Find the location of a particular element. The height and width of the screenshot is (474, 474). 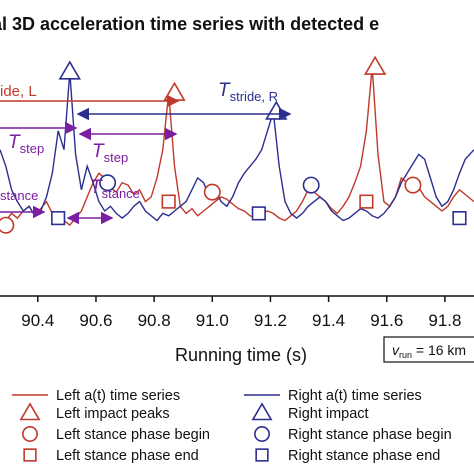

x-tick-label-3: 91.0 is located at coordinates (212, 320).